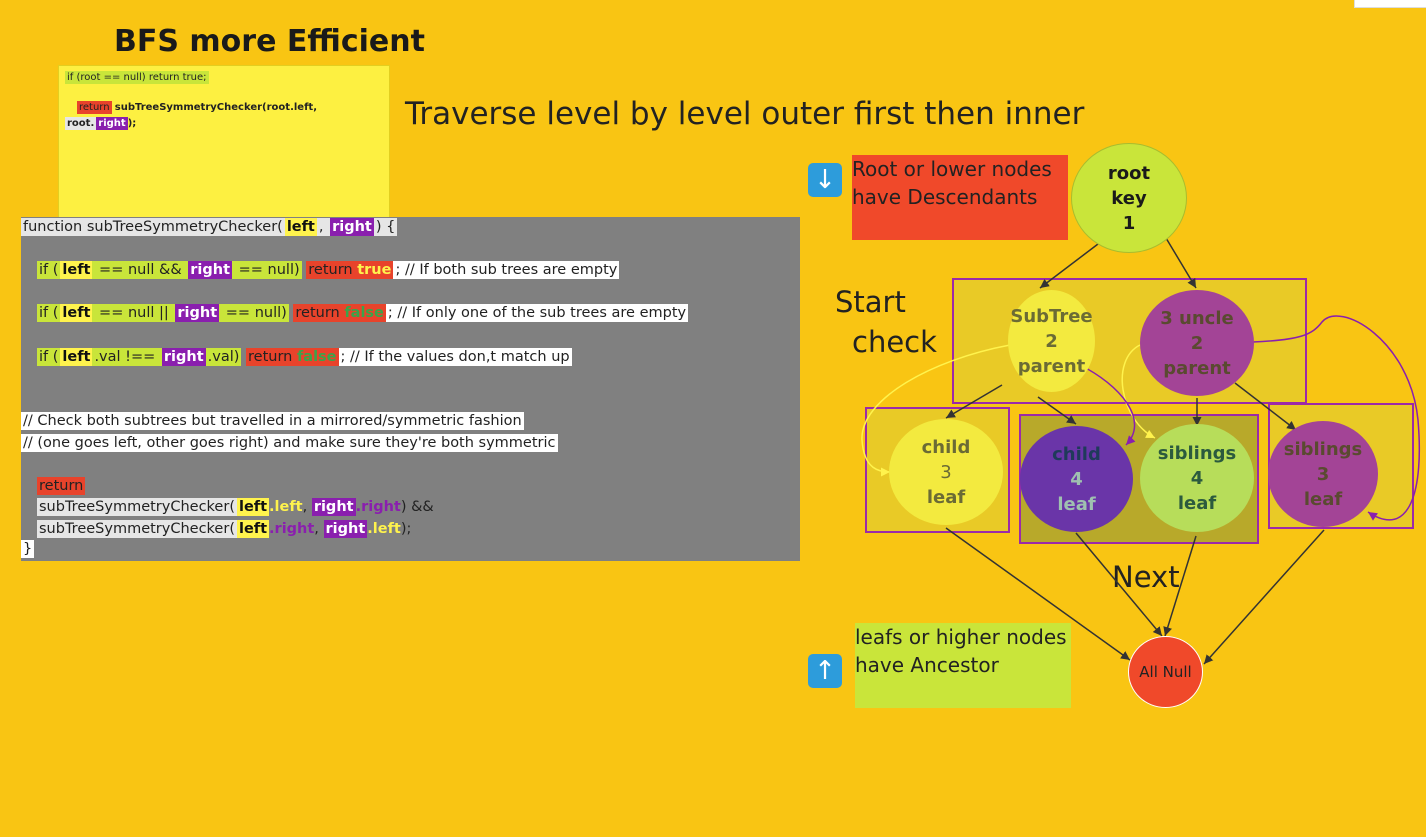 Image resolution: width=1426 pixels, height=837 pixels. What do you see at coordinates (49, 357) in the screenshot?
I see `if3-open: if (` at bounding box center [49, 357].